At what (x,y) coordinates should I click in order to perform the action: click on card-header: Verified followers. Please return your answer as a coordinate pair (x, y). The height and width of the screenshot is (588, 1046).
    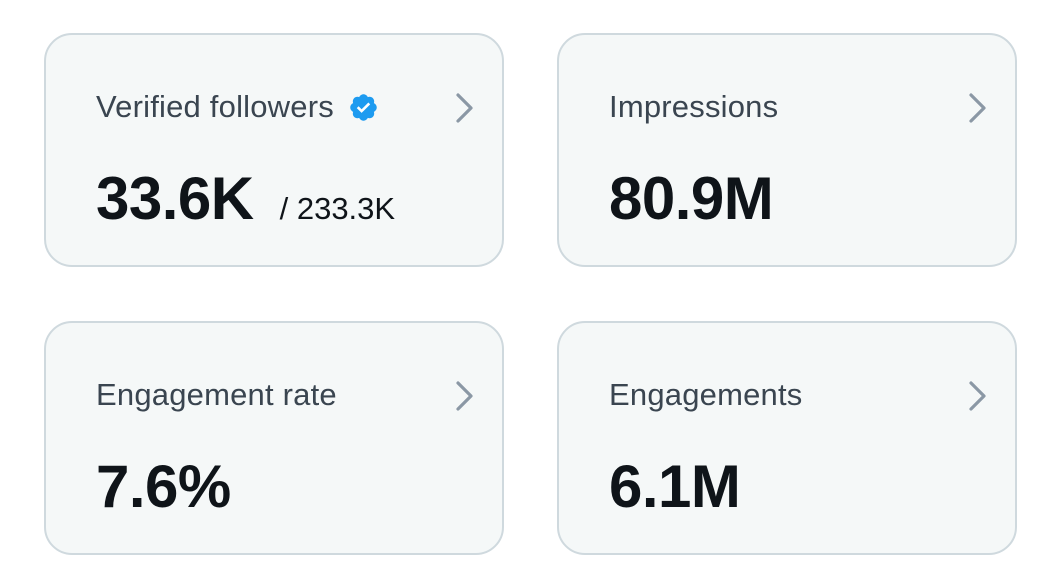
    Looking at the image, I should click on (237, 107).